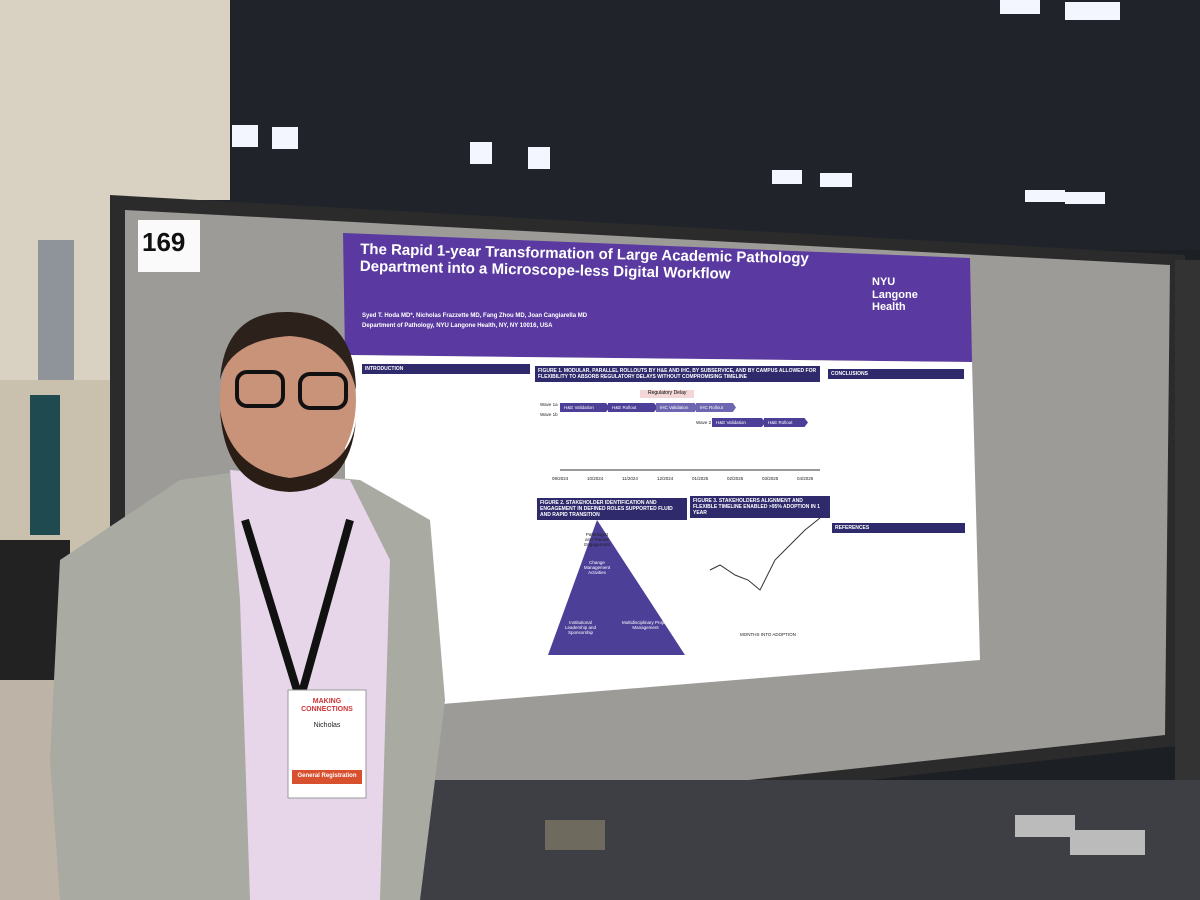 Image resolution: width=1200 pixels, height=900 pixels. I want to click on gantt-wave: Wave 2, so click(704, 422).